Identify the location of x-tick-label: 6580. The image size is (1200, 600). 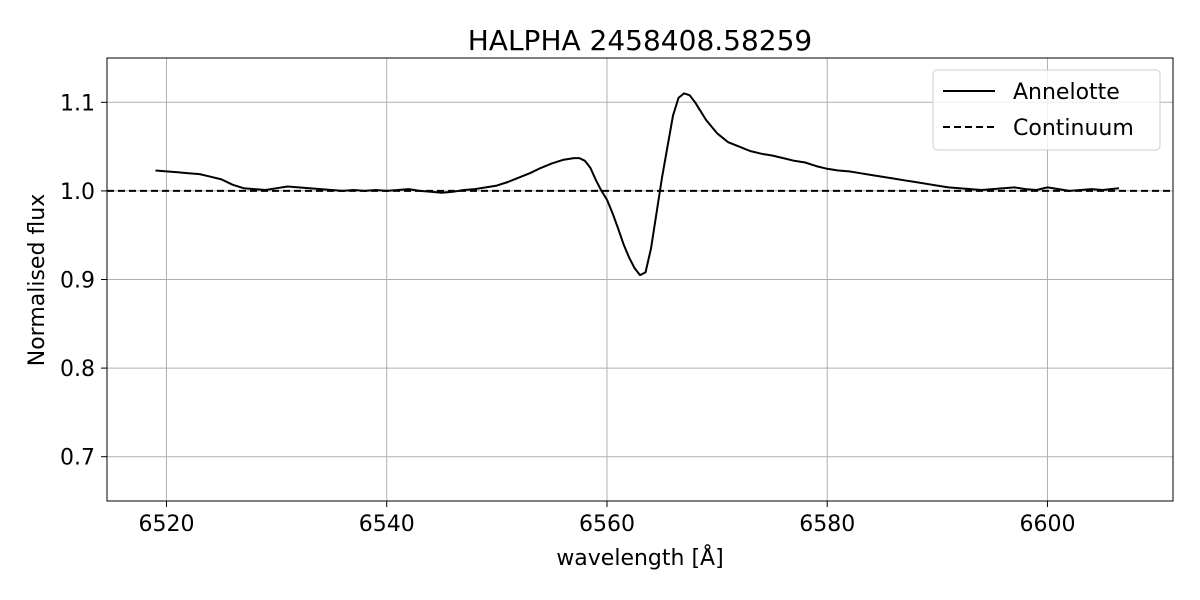
(827, 524).